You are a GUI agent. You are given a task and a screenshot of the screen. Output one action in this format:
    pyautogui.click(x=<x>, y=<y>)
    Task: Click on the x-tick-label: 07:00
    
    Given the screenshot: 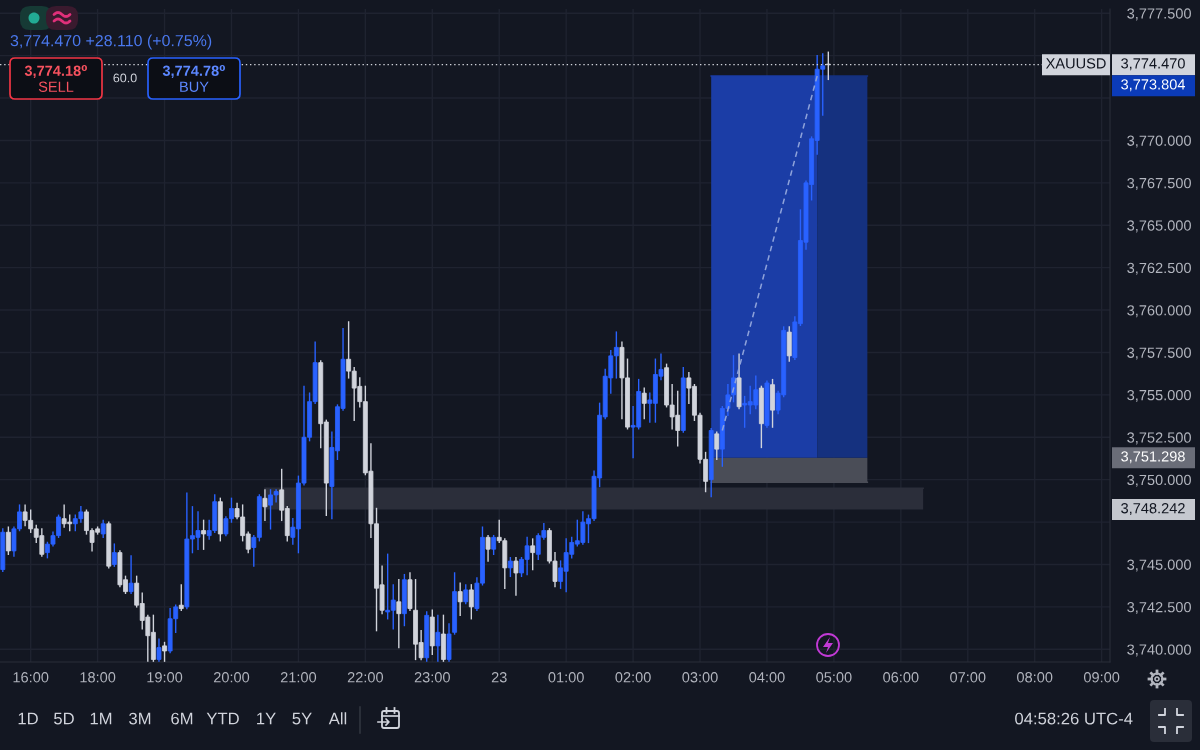 What is the action you would take?
    pyautogui.click(x=968, y=677)
    